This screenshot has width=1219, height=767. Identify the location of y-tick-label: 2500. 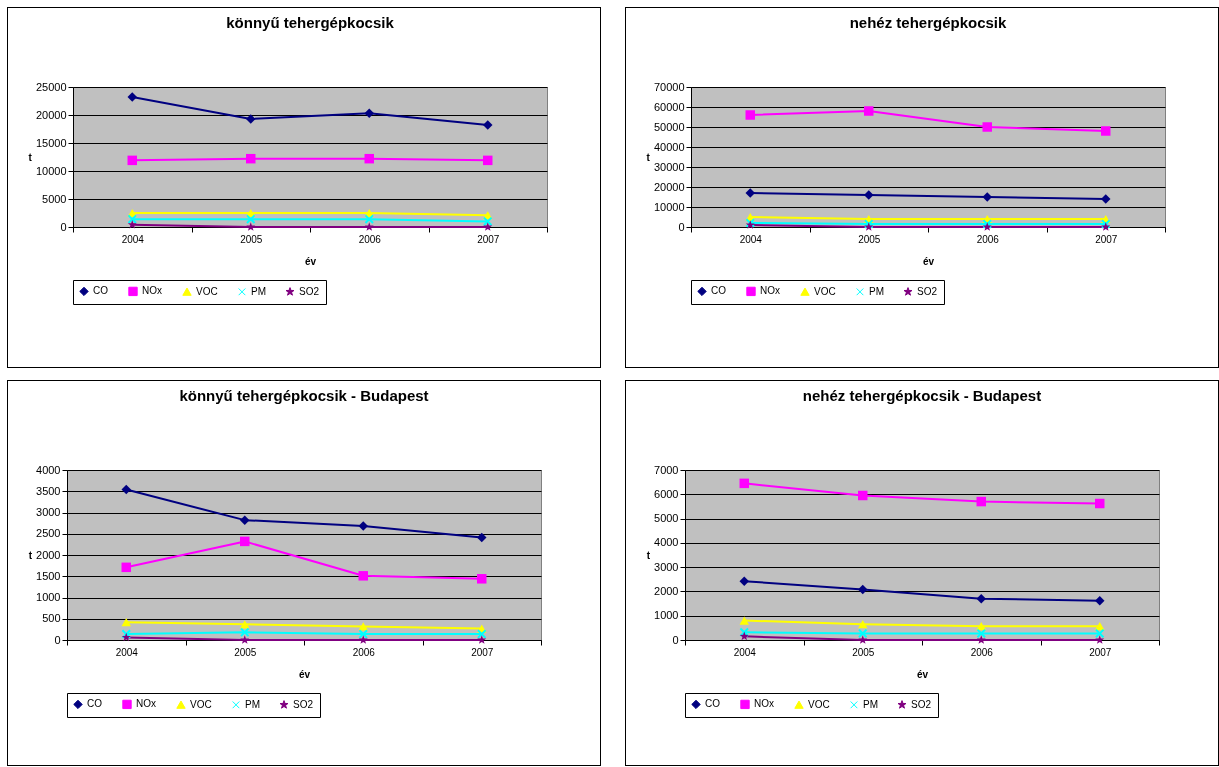
(48, 533).